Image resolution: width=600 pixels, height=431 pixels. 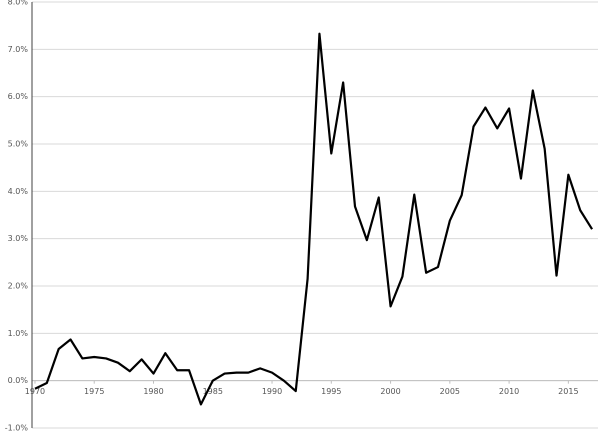 What do you see at coordinates (18, 380) in the screenshot?
I see `y-tick-label: 0.0%` at bounding box center [18, 380].